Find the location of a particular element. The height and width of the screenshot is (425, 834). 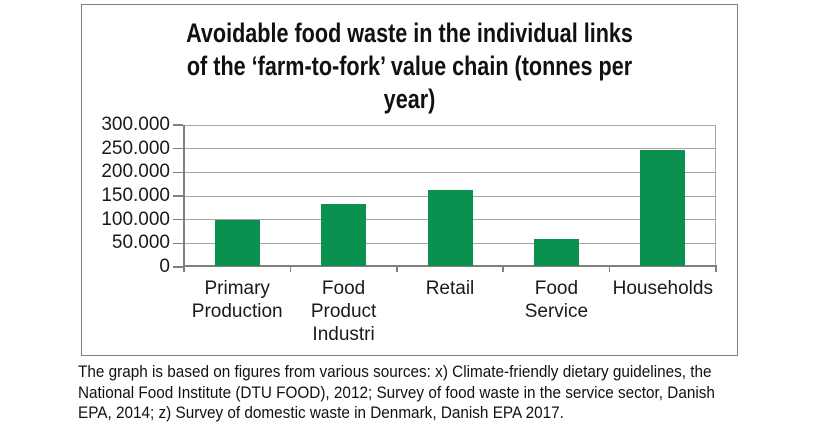

bar-primary-production is located at coordinates (237, 242).